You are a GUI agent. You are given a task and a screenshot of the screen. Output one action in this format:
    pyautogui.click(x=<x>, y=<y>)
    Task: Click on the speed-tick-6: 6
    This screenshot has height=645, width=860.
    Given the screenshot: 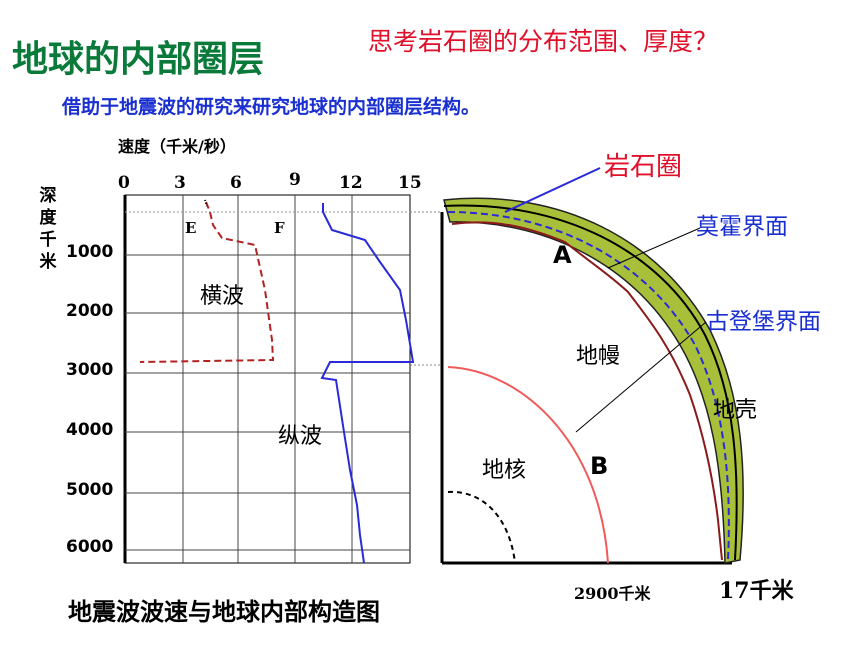 What is the action you would take?
    pyautogui.click(x=236, y=183)
    